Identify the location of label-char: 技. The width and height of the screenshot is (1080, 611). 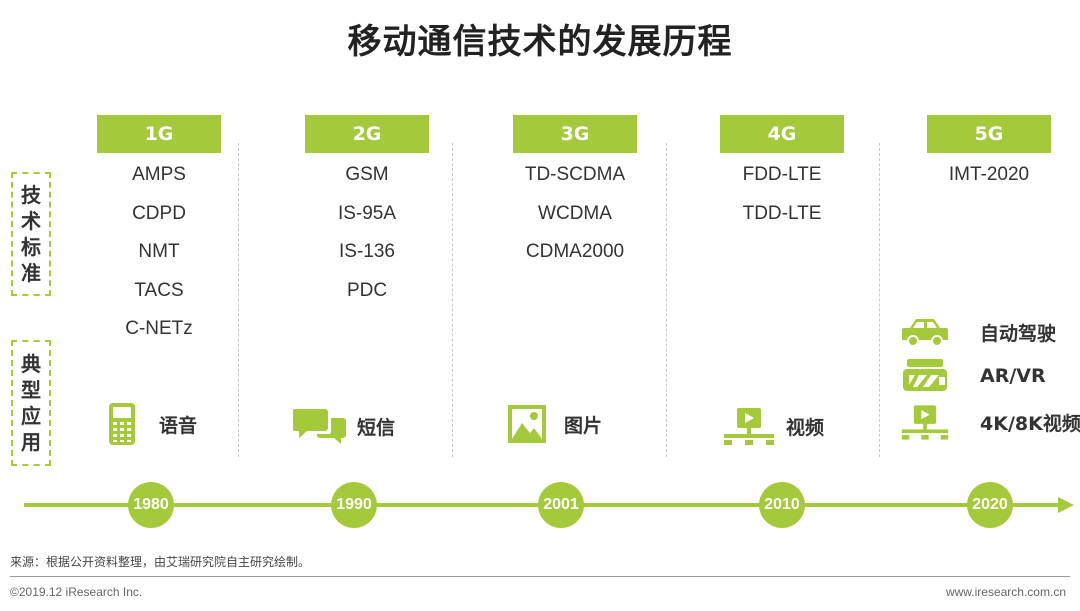
(31, 195).